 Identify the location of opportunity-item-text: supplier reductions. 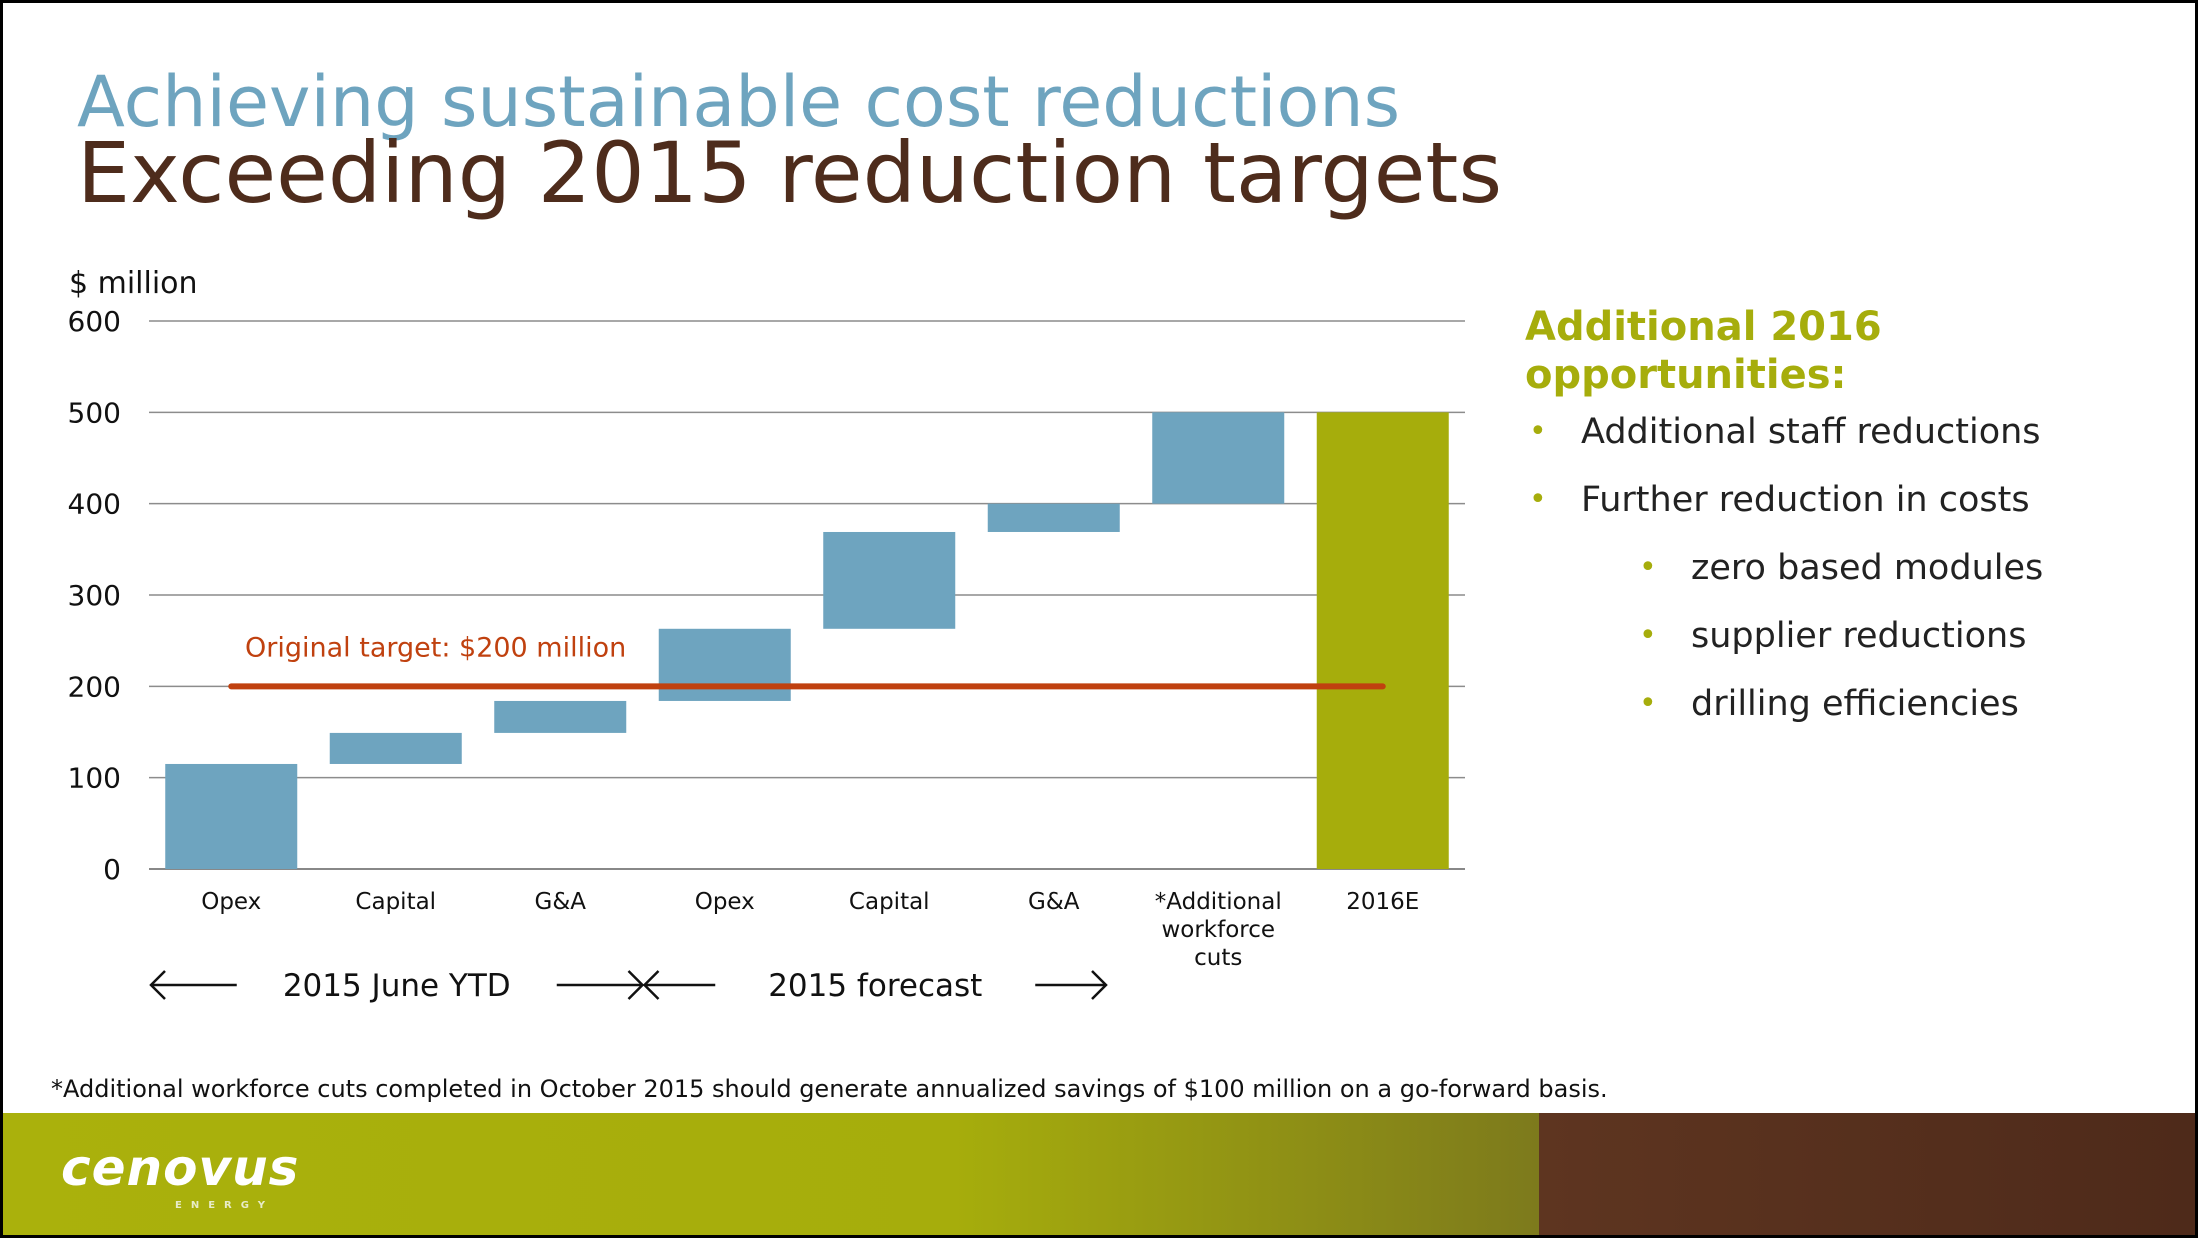
(1859, 636).